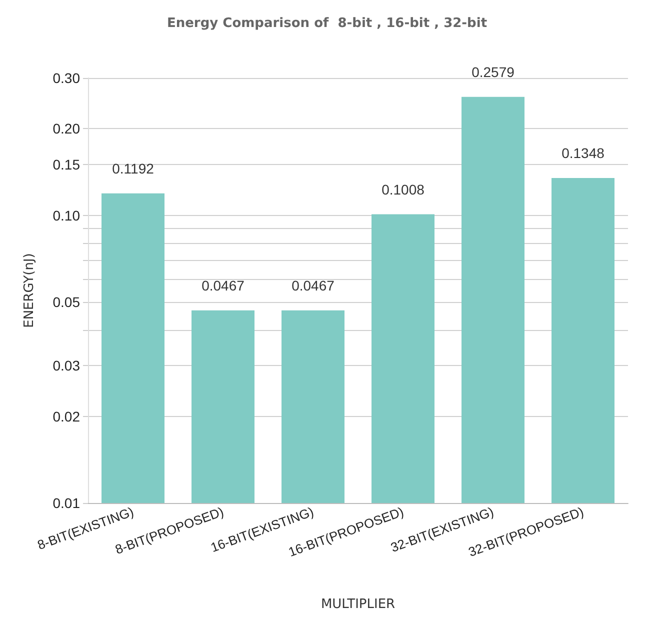 The image size is (654, 629). I want to click on y-axis-title: ENERGY(nJ), so click(29, 290).